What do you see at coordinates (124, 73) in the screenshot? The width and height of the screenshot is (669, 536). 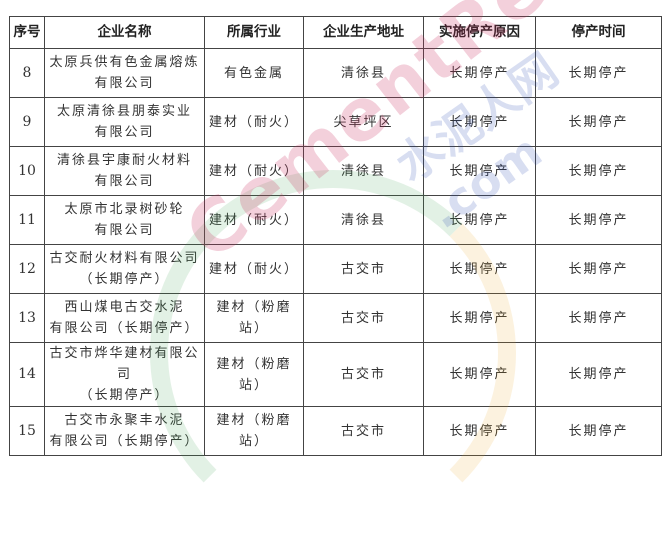 I see `cell-name: 太原兵供有色金属熔炼 有限公司` at bounding box center [124, 73].